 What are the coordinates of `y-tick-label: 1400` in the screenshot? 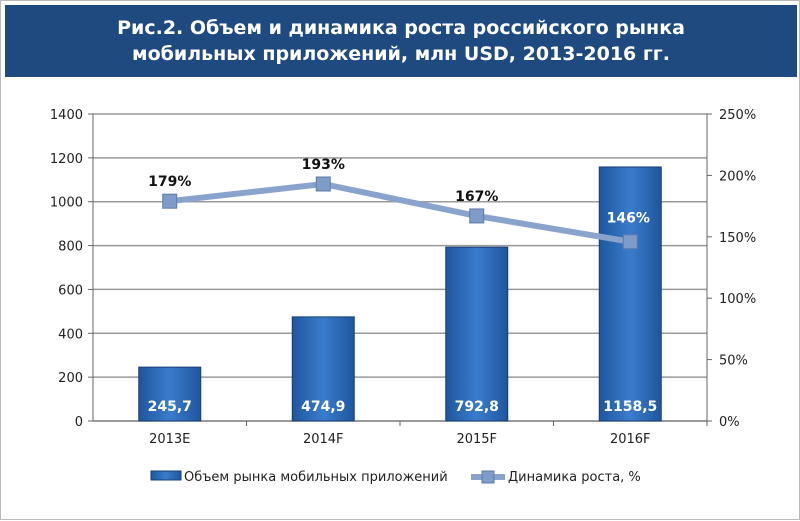 It's located at (66, 115).